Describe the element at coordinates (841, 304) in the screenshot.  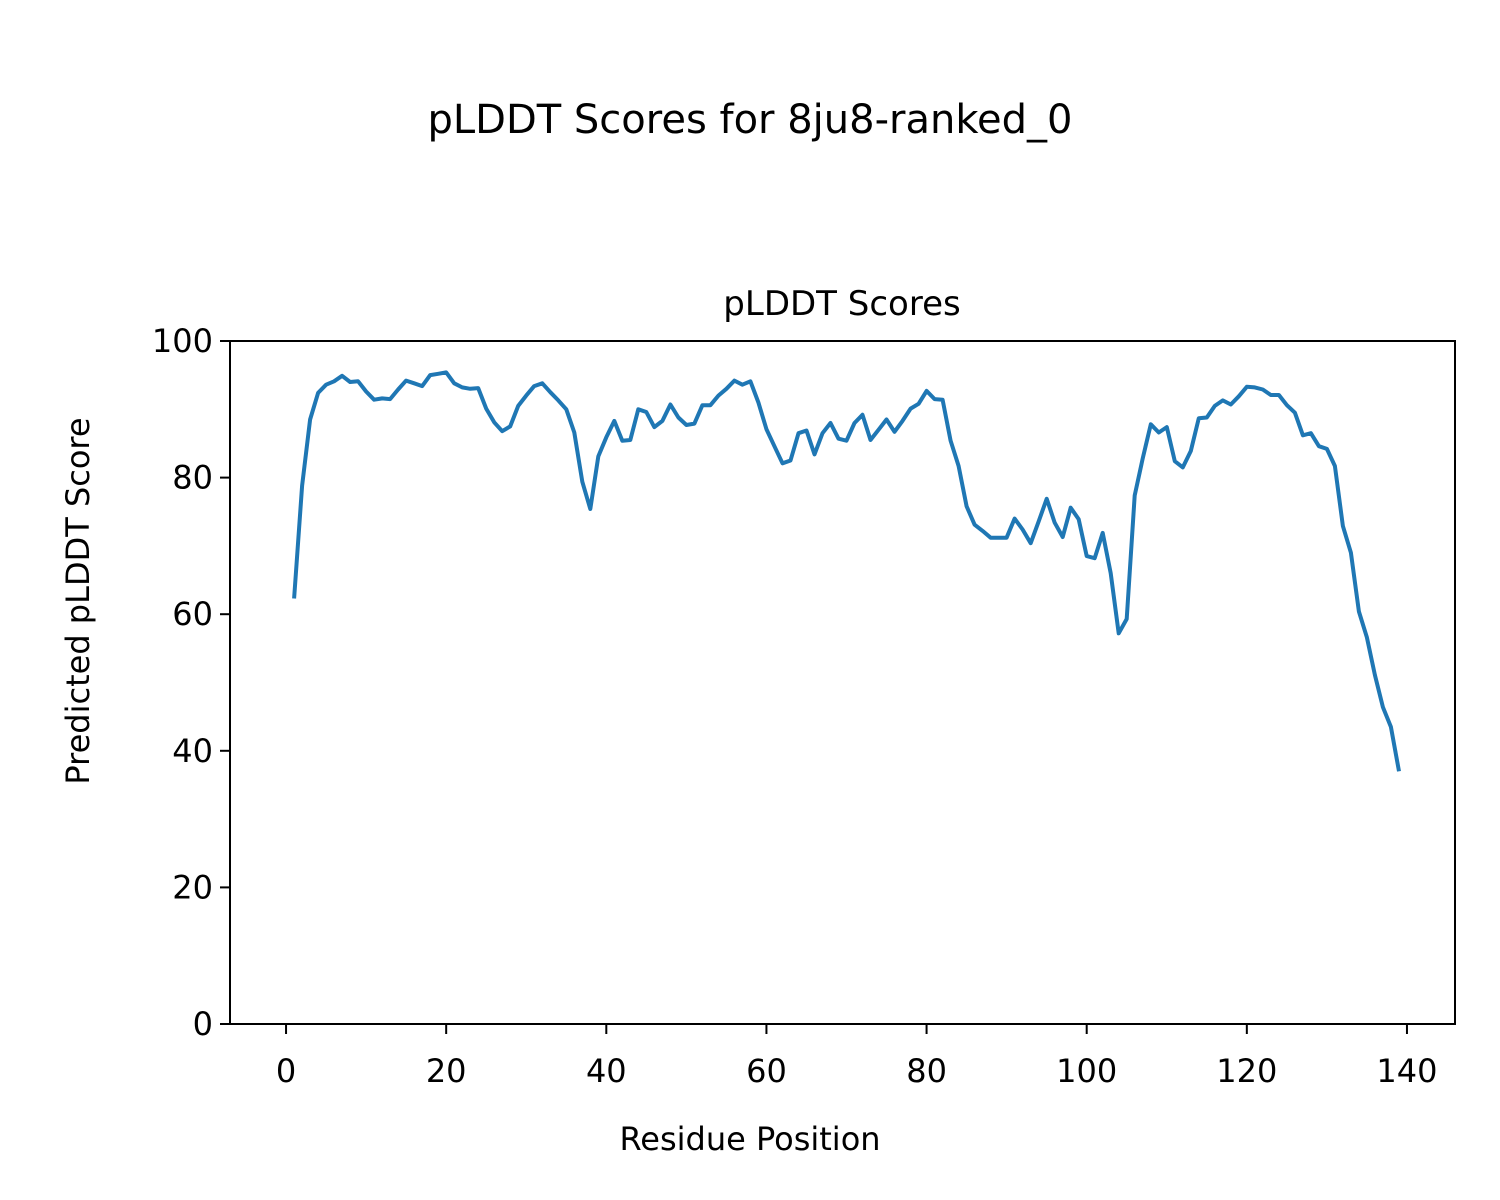
I see `chart-title: pLDDT Scores` at that location.